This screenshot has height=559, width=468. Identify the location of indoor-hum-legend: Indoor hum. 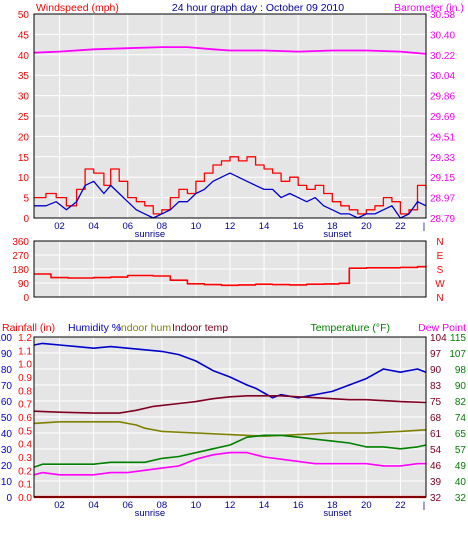
(144, 328).